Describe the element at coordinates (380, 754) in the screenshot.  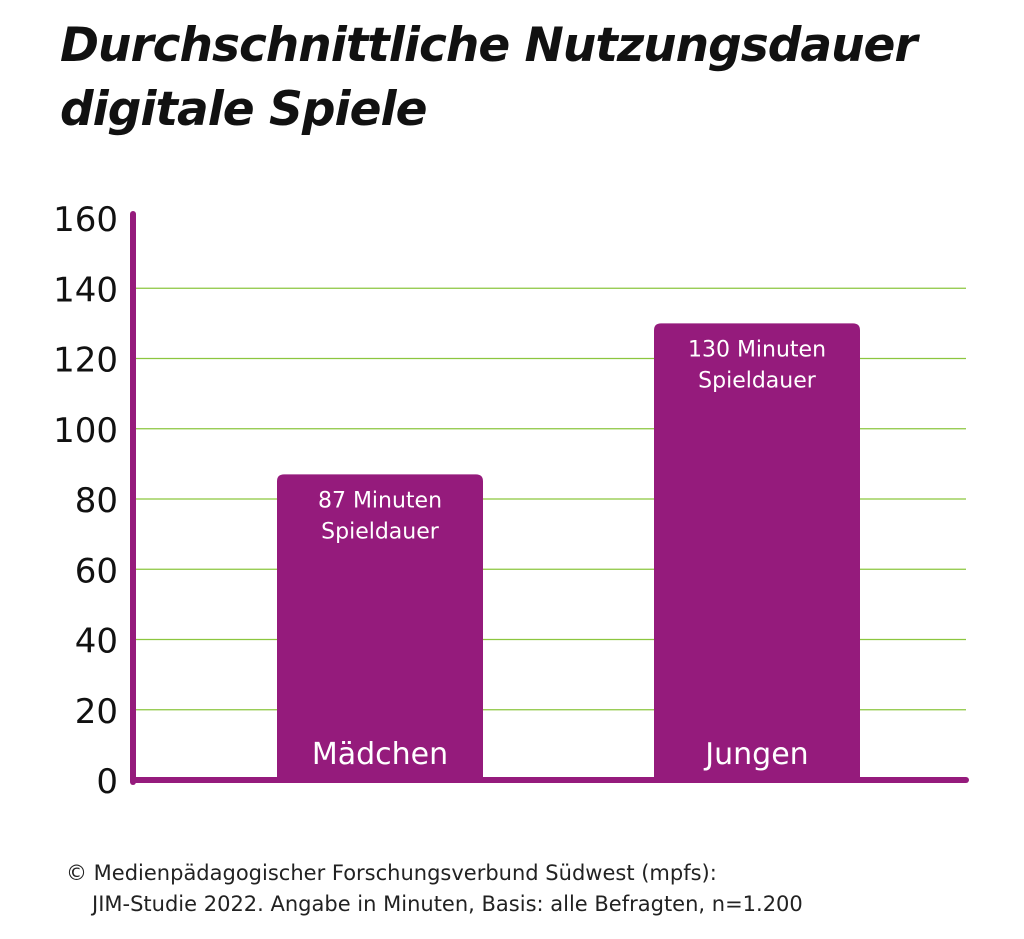
I see `category-label: Mädchen` at that location.